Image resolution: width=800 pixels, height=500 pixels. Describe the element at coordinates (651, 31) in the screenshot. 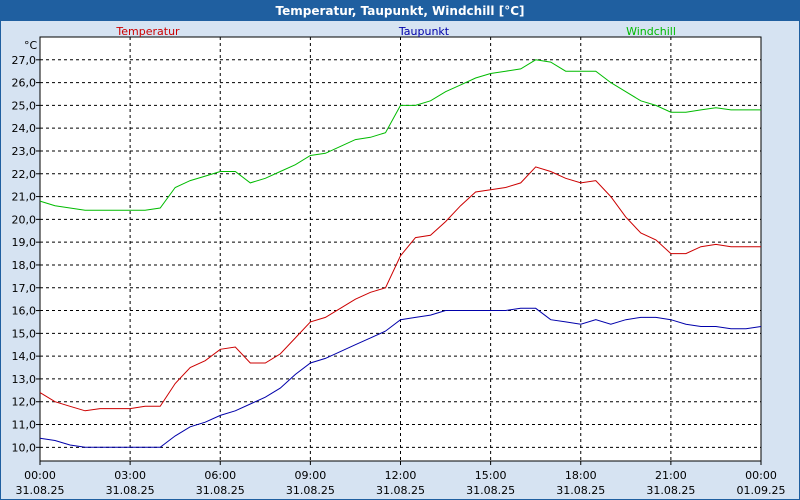

I see `legend-windchill: Windchill` at that location.